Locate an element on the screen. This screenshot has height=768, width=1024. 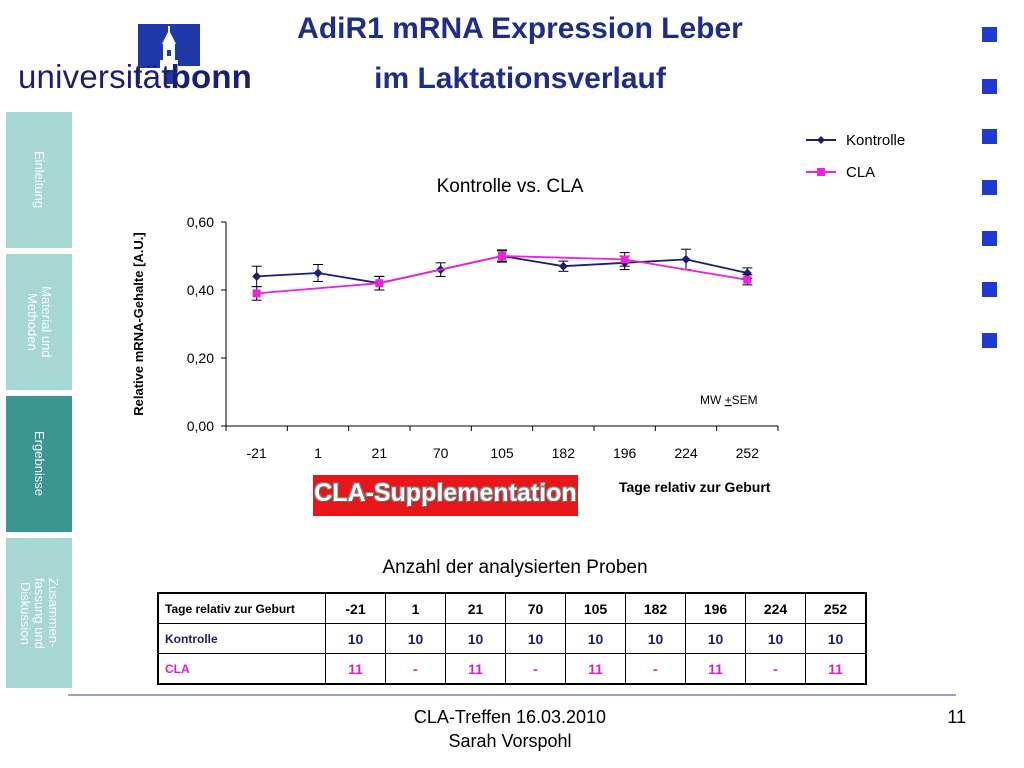
legend-marker-kontrolle is located at coordinates (821, 140).